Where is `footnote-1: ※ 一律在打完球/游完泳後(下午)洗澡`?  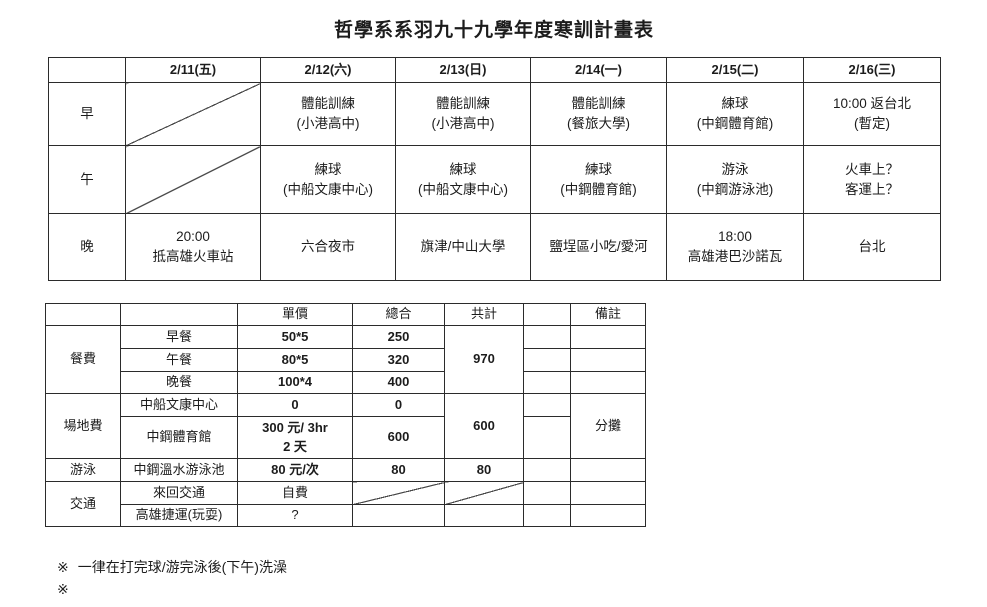
footnote-1: ※ 一律在打完球/游完泳後(下午)洗澡 is located at coordinates (172, 567).